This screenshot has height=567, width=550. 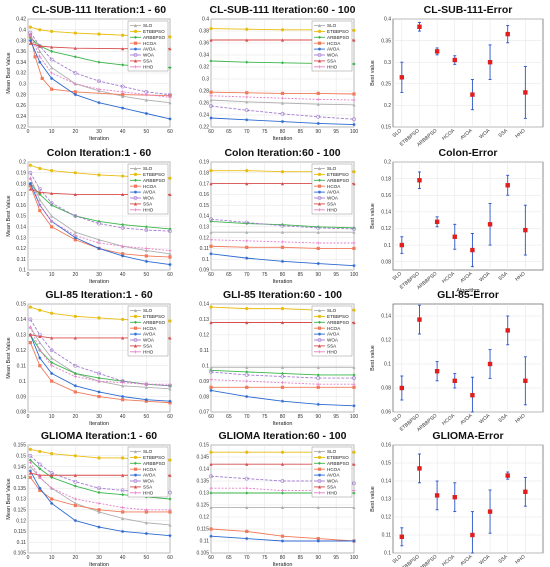 What do you see at coordinates (402, 245) in the screenshot?
I see `error-point-slo` at bounding box center [402, 245].